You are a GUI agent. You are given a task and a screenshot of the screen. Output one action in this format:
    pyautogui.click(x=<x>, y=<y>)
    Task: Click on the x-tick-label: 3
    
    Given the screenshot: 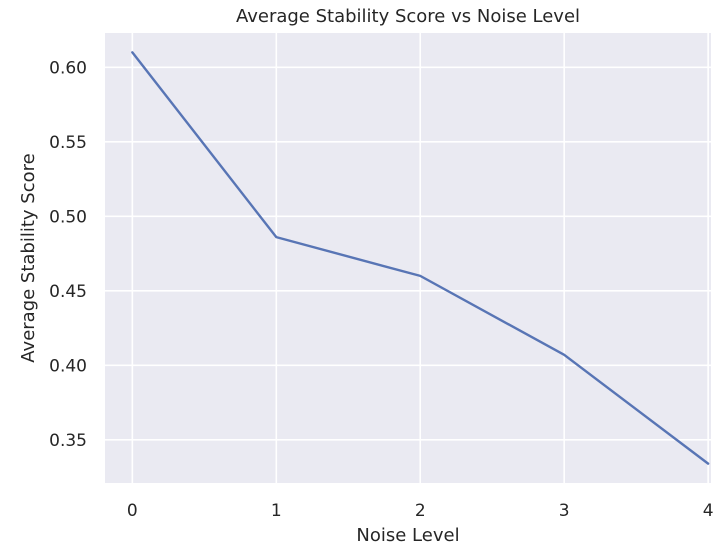 What is the action you would take?
    pyautogui.click(x=564, y=511)
    